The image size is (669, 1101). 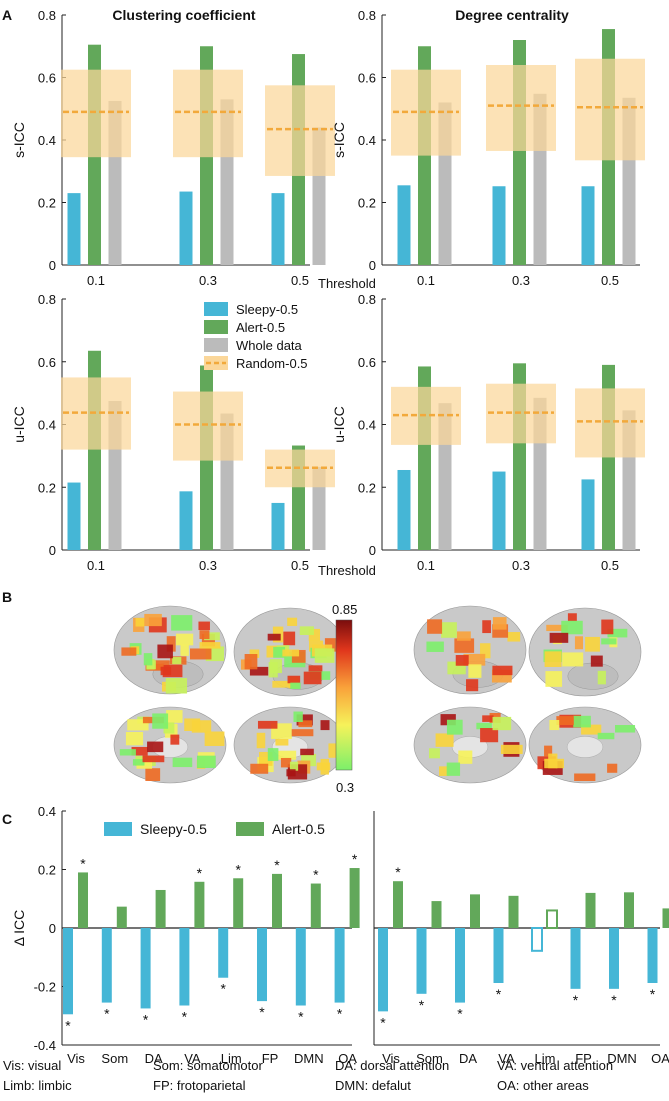 What do you see at coordinates (173, 432) in the screenshot?
I see `chart-clustering-u-icc: 0 0.2 0.4 0.6 0.8 u-ICC 0.1 0.3 0.5` at bounding box center [173, 432].